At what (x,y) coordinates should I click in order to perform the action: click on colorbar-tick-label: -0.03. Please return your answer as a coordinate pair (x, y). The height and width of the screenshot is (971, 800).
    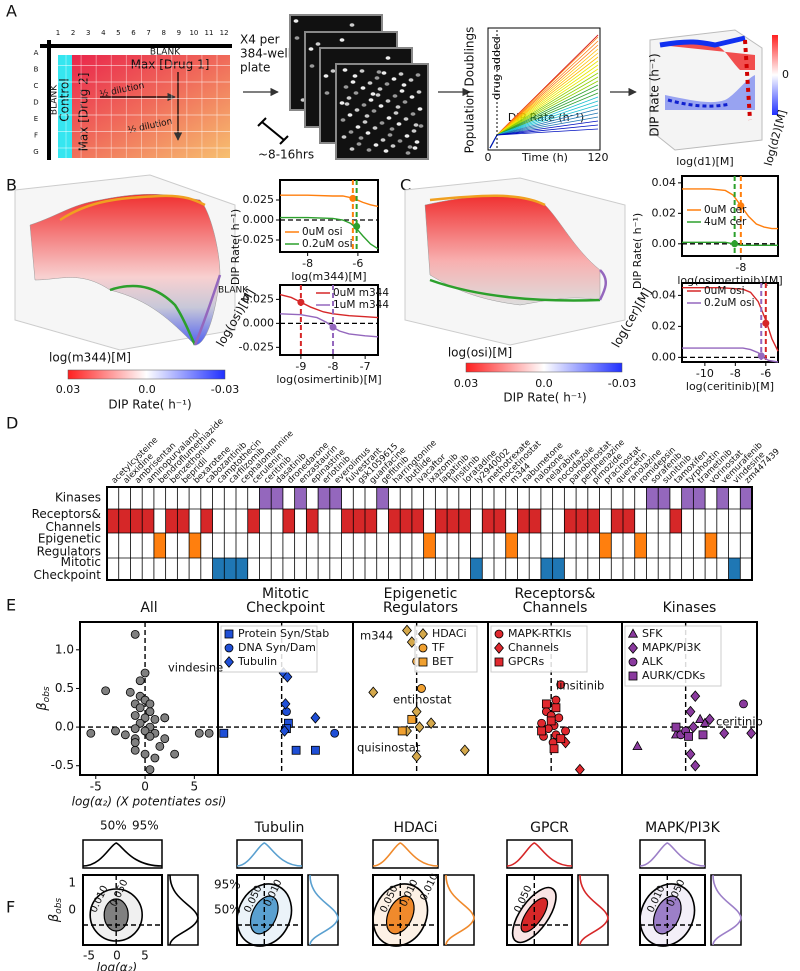
    Looking at the image, I should click on (622, 383).